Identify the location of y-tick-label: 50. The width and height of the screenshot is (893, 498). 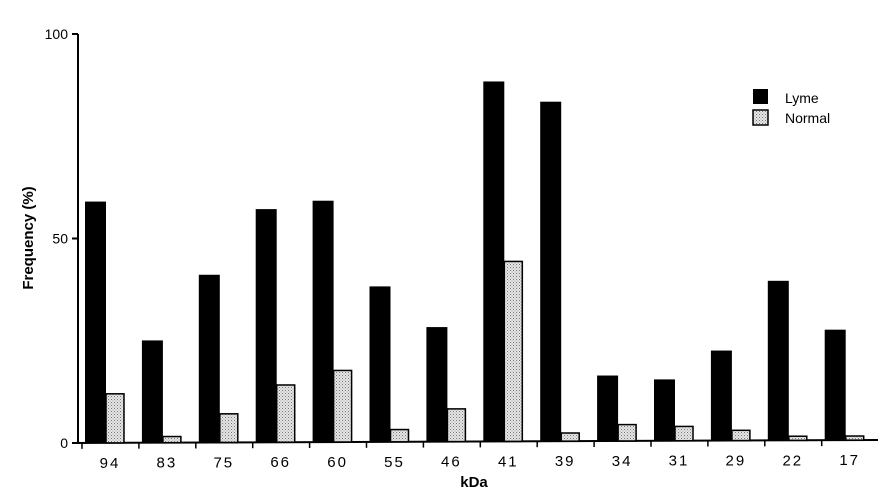
(60, 239).